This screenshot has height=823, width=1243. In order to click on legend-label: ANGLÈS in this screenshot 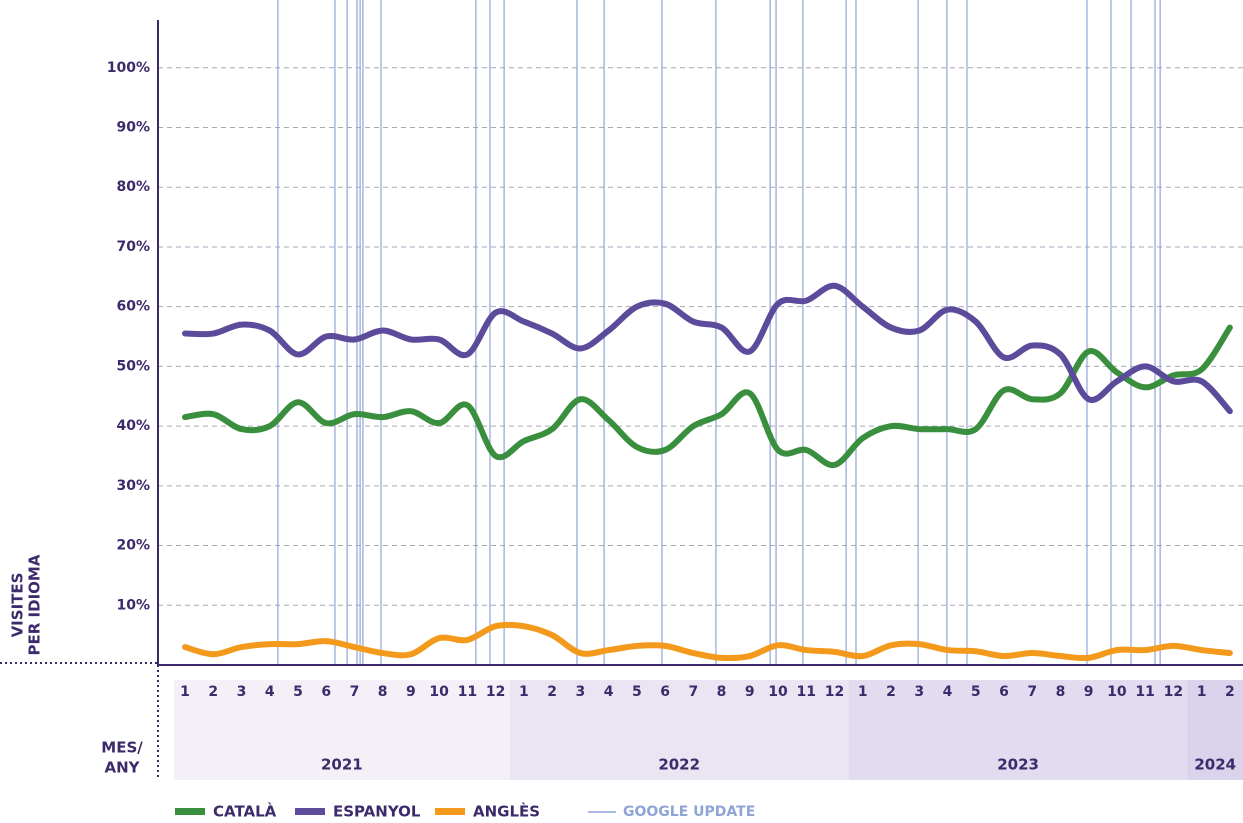, I will do `click(506, 811)`.